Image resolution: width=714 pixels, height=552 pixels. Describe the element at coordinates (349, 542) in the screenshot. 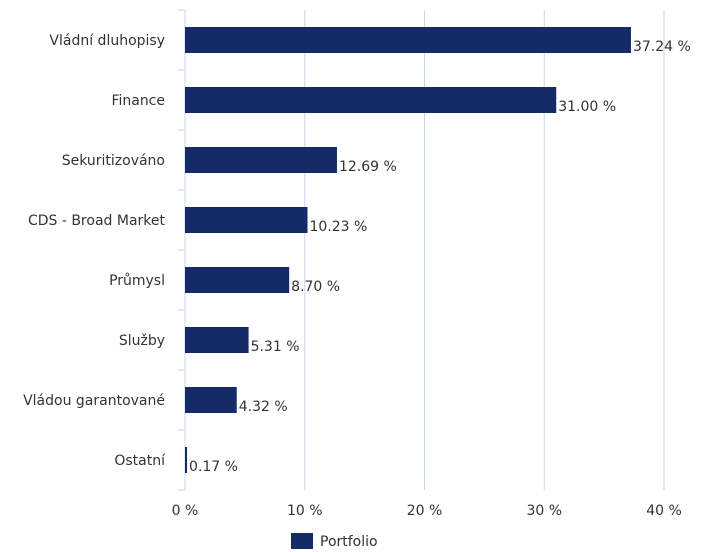

I see `legend-label: Portfolio` at that location.